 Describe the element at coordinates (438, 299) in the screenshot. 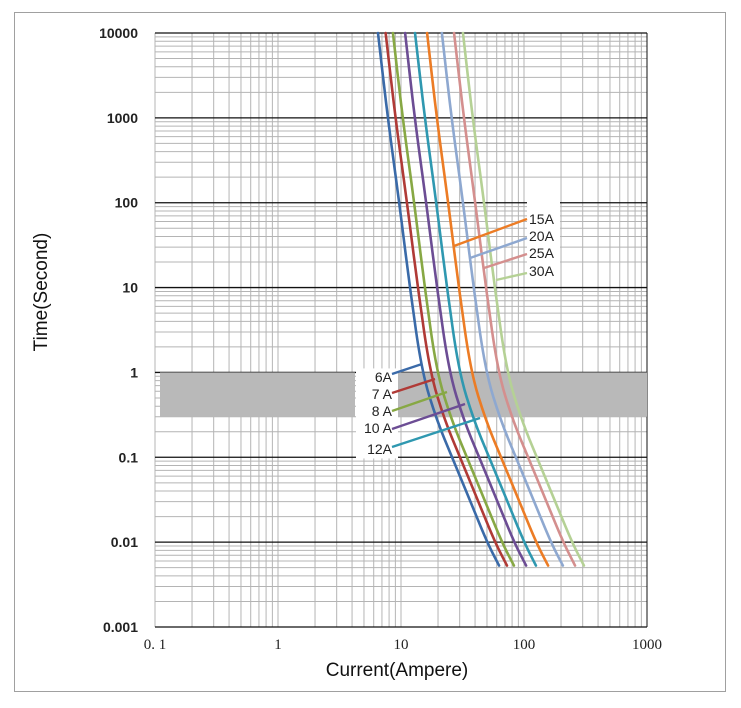

I see `curve-6a` at that location.